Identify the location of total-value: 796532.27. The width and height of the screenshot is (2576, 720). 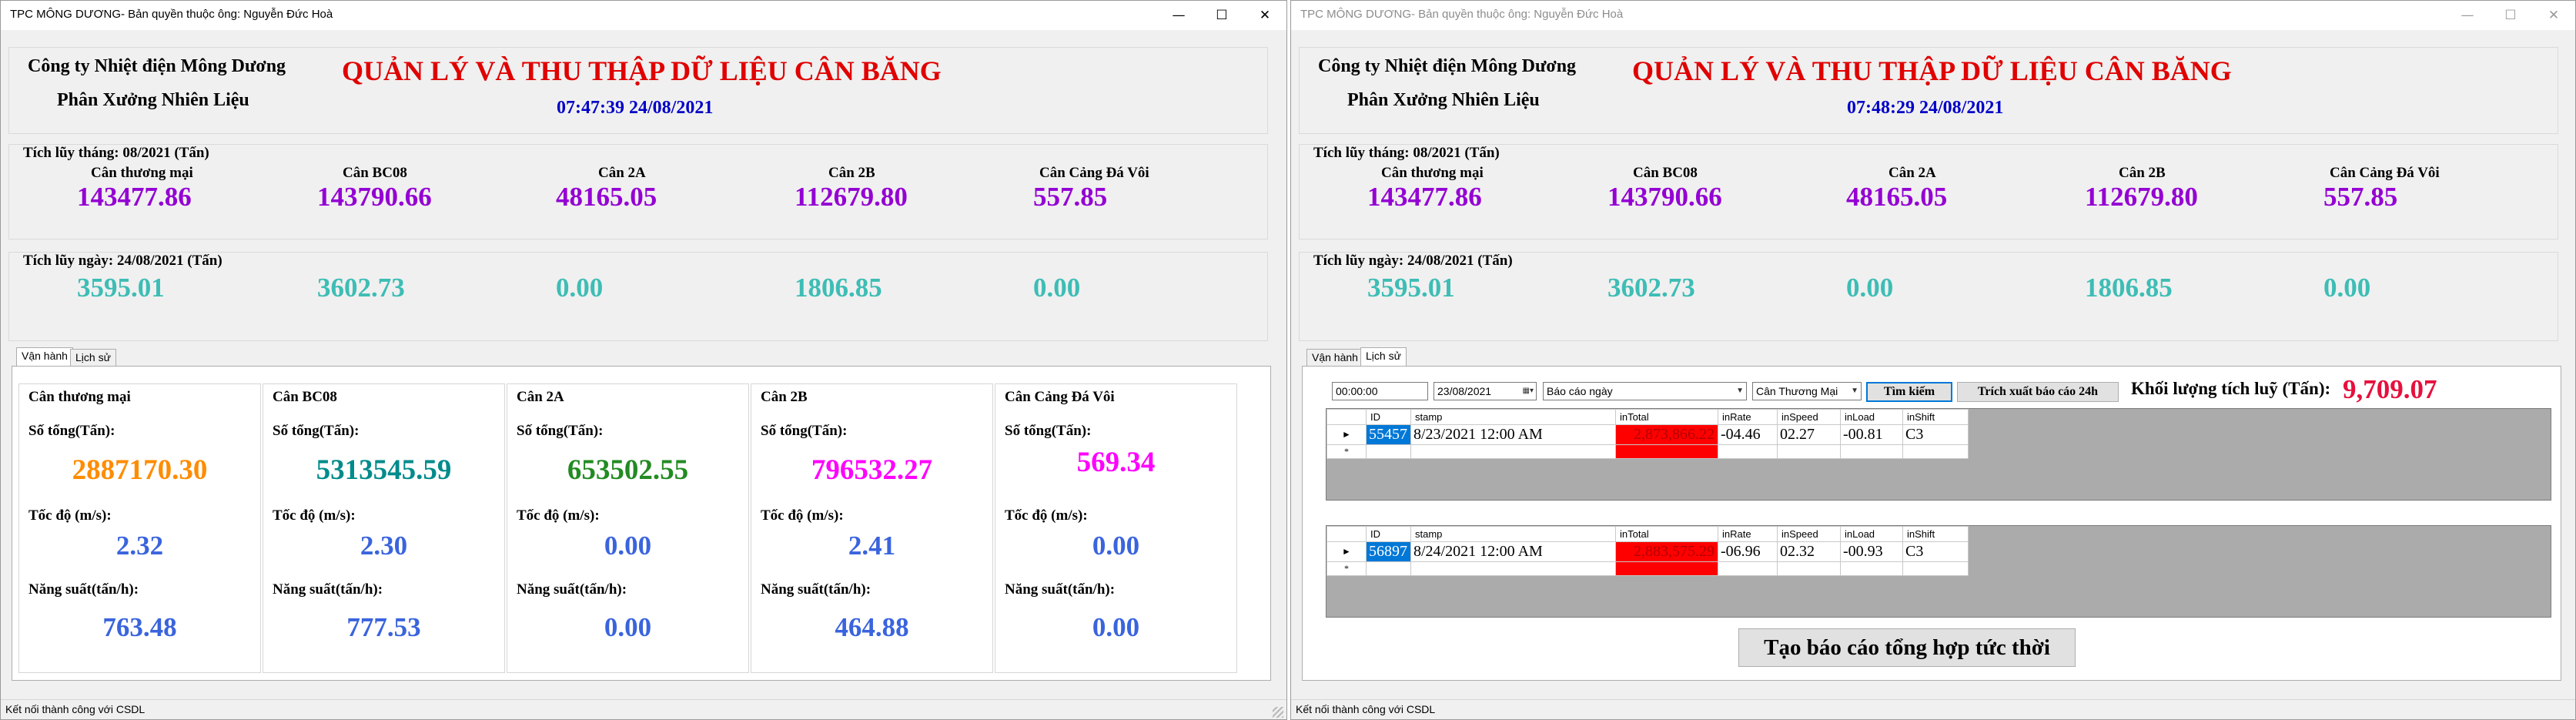
(872, 470).